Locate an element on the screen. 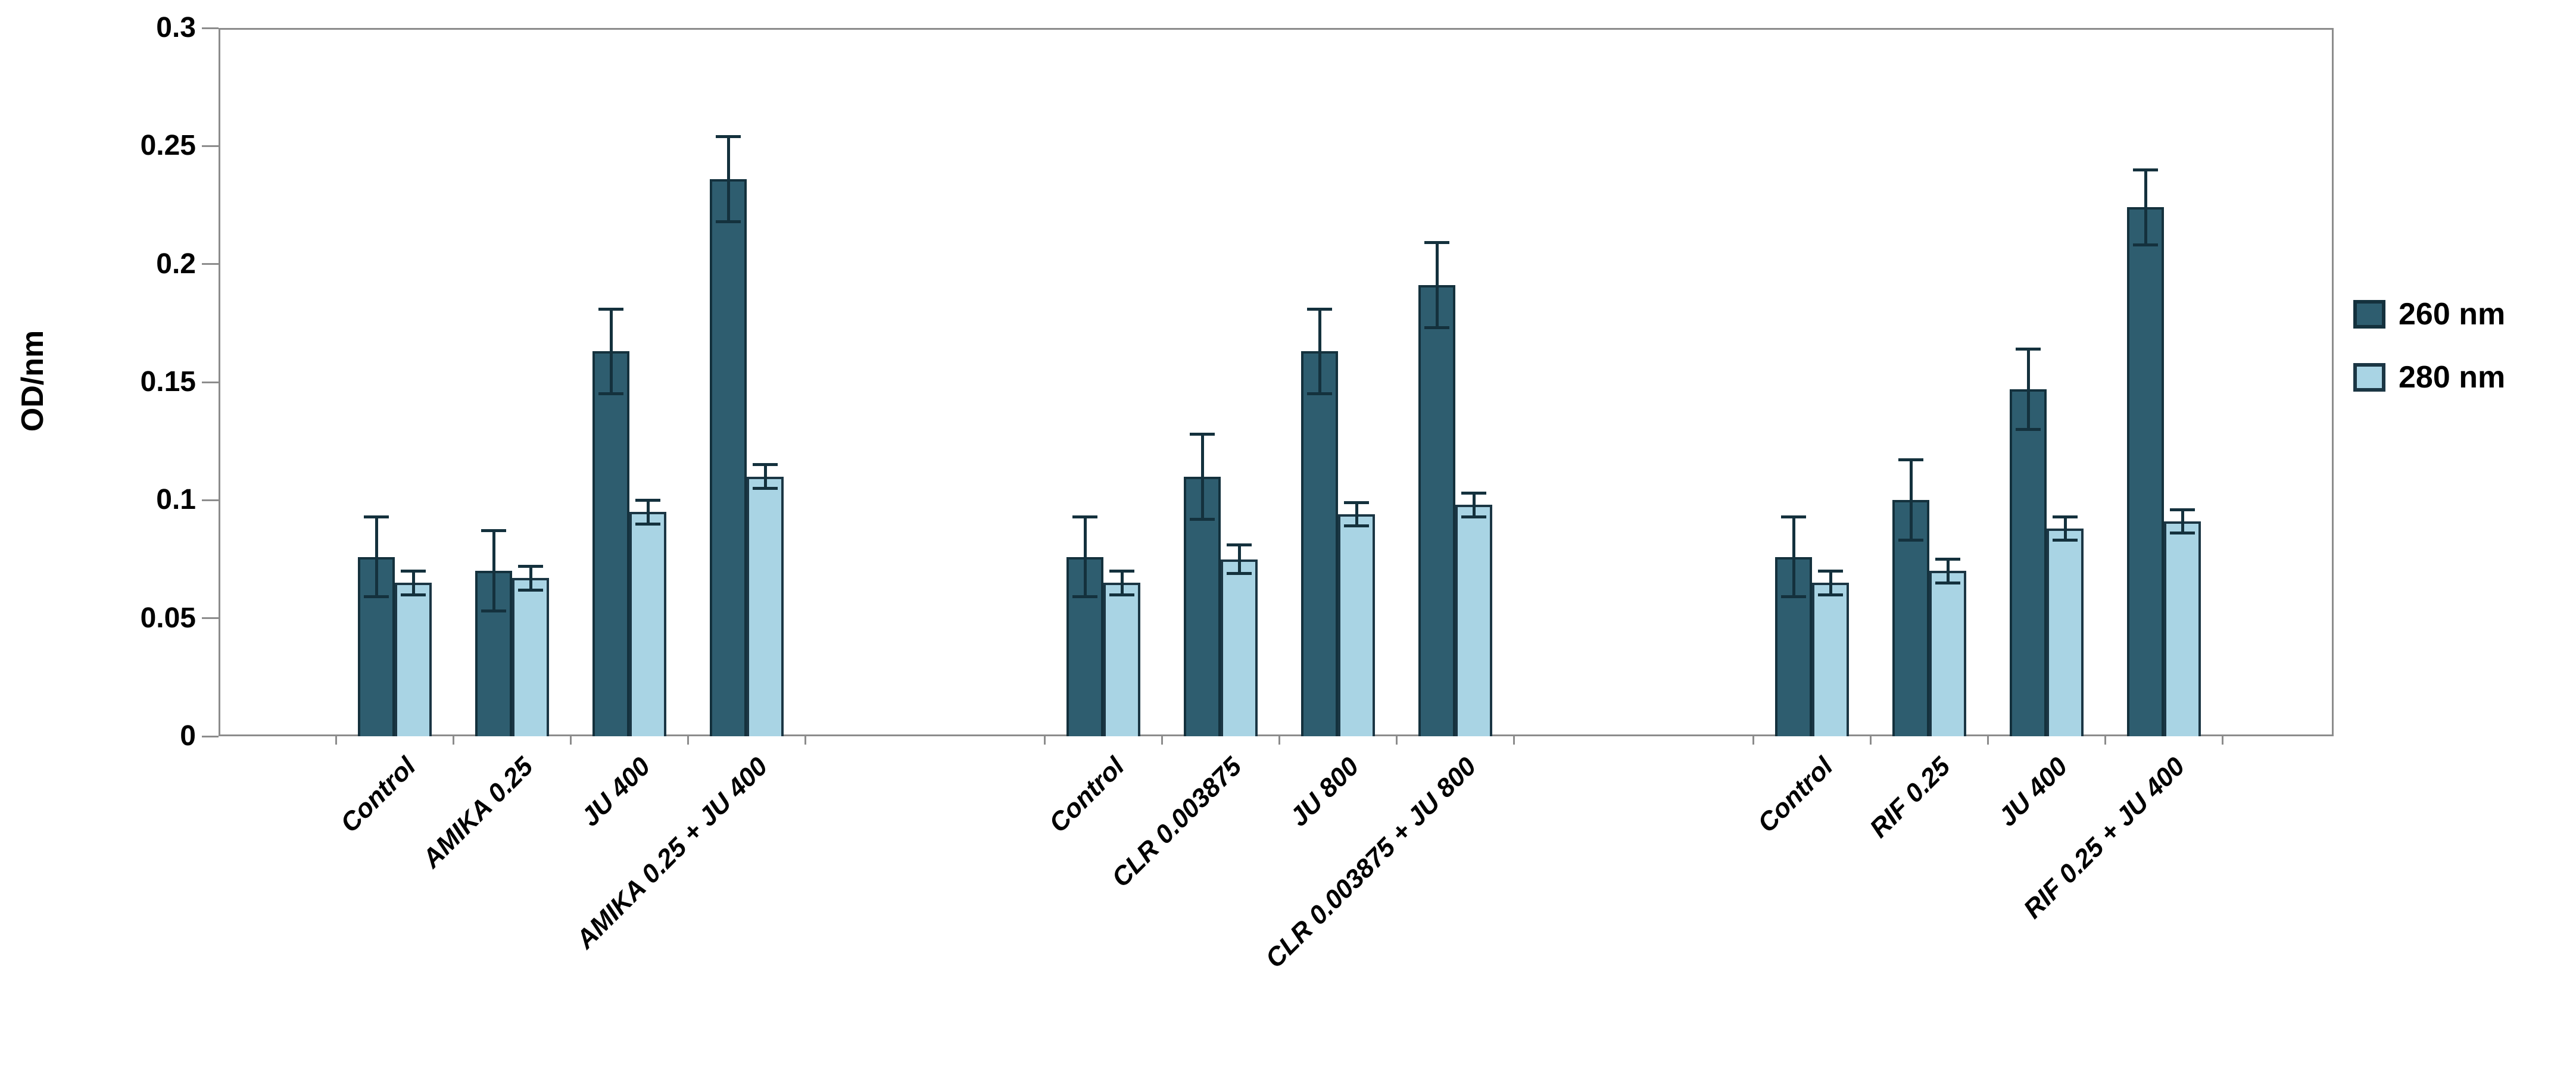 The width and height of the screenshot is (2576, 1091). x-axis-label: Control is located at coordinates (1796, 795).